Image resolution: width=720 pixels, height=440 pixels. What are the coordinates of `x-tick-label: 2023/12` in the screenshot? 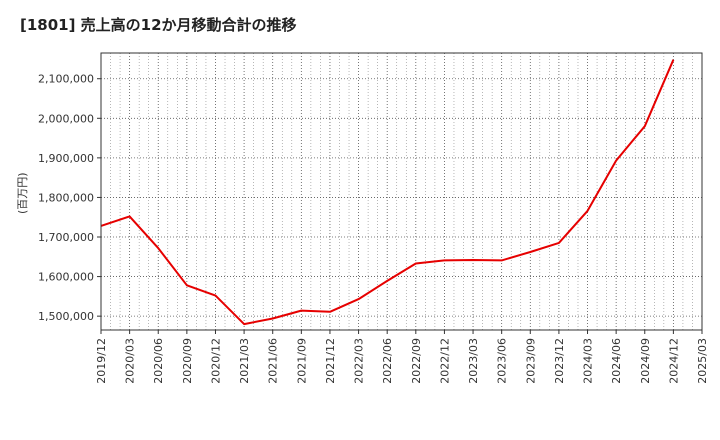 It's located at (559, 361).